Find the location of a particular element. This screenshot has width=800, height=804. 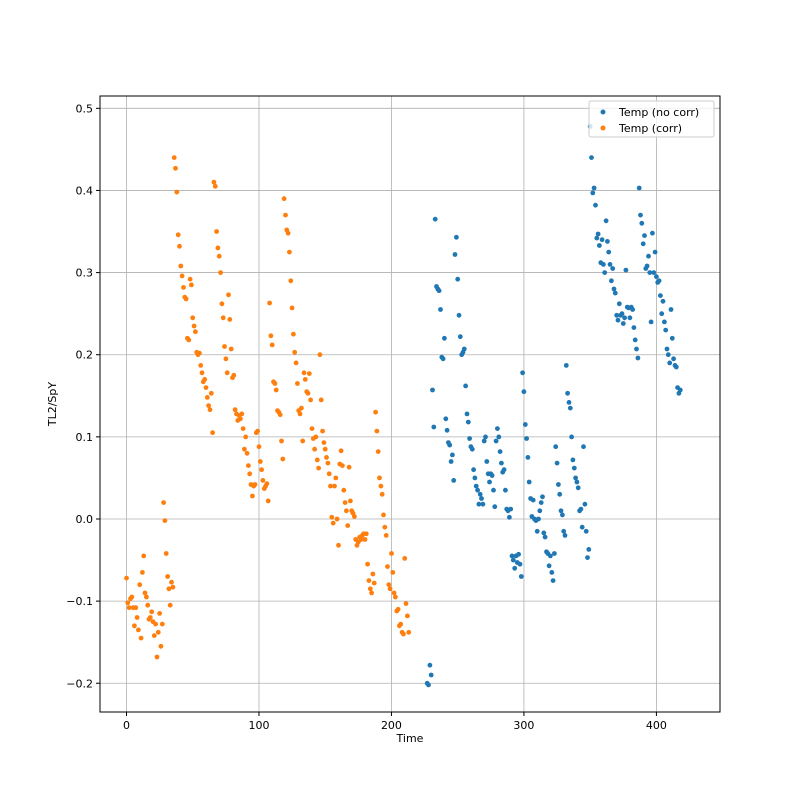

y-tick-label: 0.1 is located at coordinates (85, 437).